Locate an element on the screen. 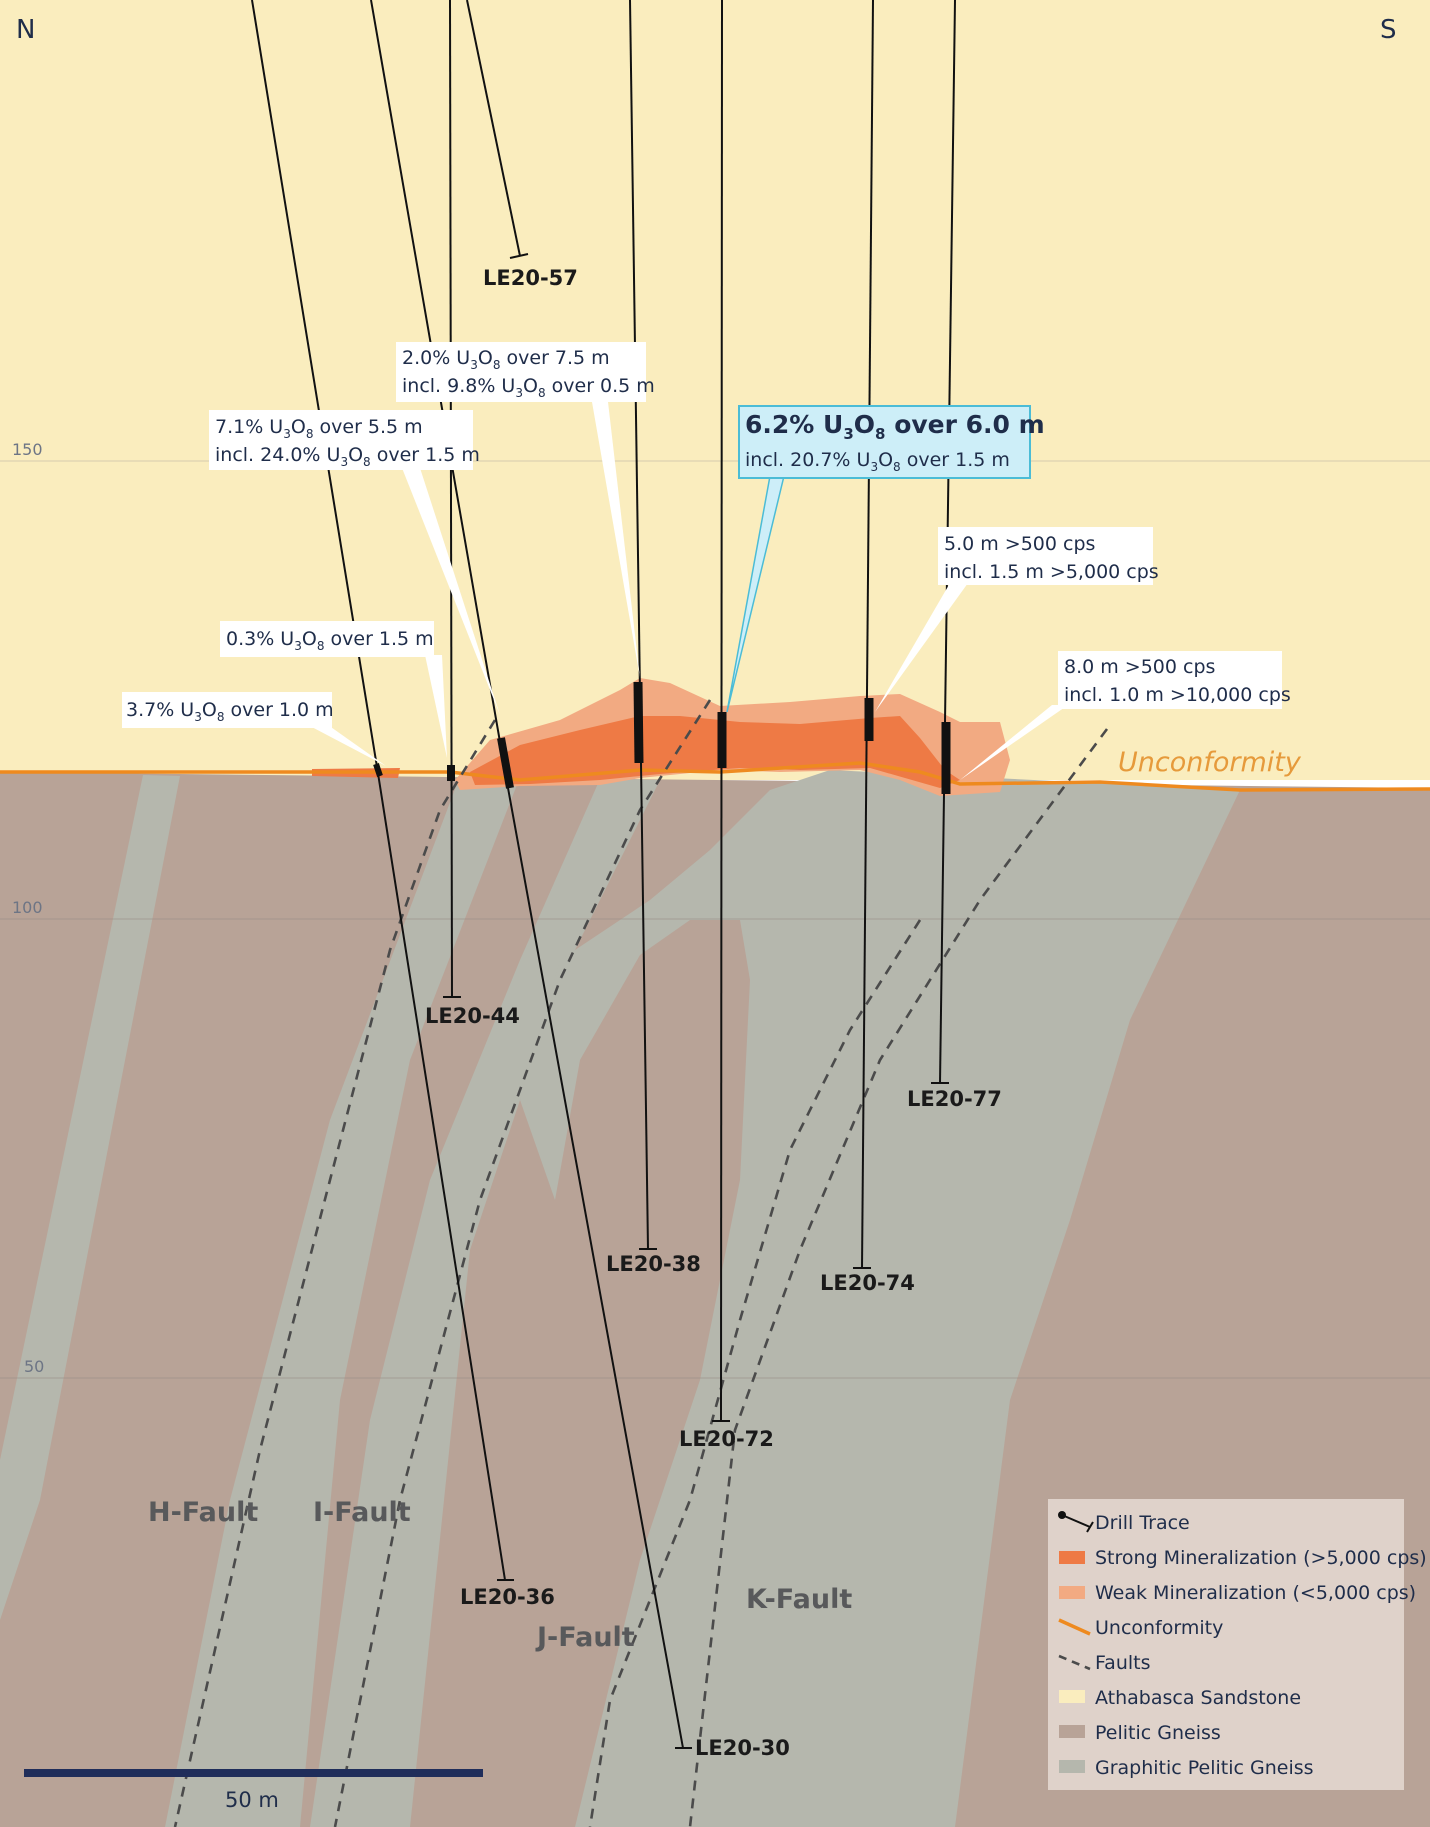 The height and width of the screenshot is (1827, 1430). callout-le20-44: 0.3% U3O8 over 1.5 m is located at coordinates (327, 639).